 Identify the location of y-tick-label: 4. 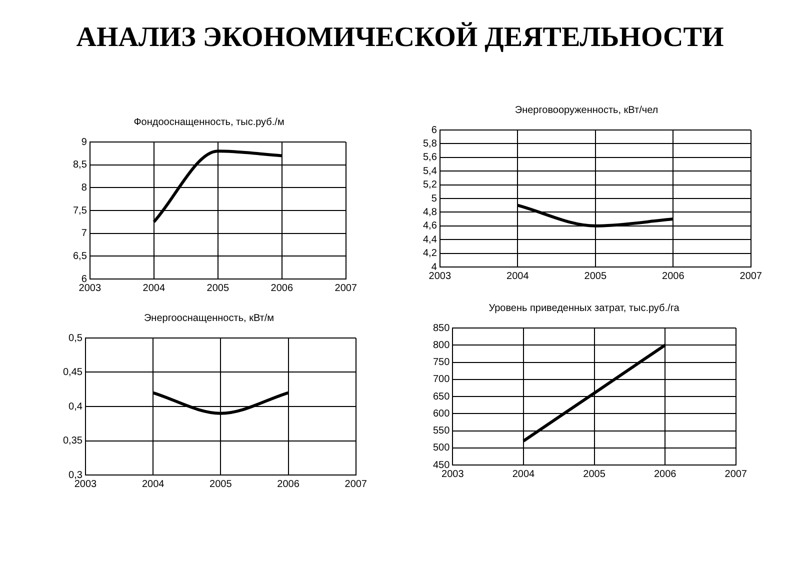
(434, 267).